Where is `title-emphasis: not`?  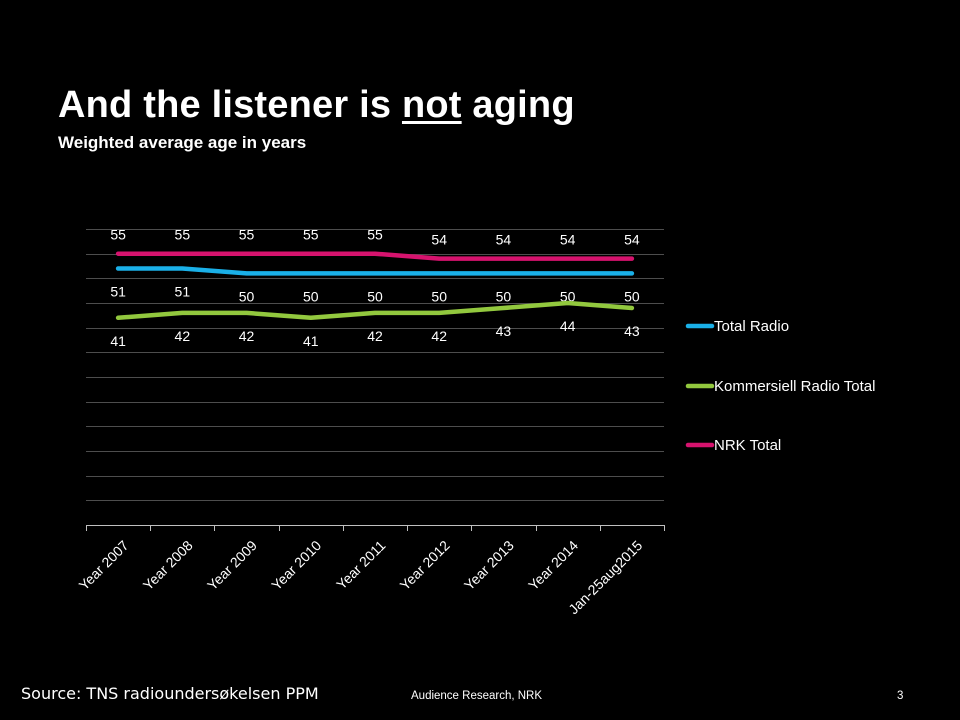
title-emphasis: not is located at coordinates (431, 105).